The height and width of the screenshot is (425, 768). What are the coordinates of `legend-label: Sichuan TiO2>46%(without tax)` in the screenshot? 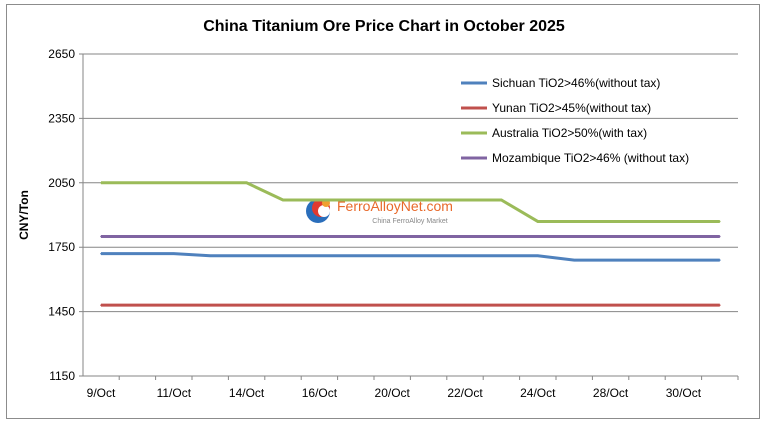 It's located at (576, 83).